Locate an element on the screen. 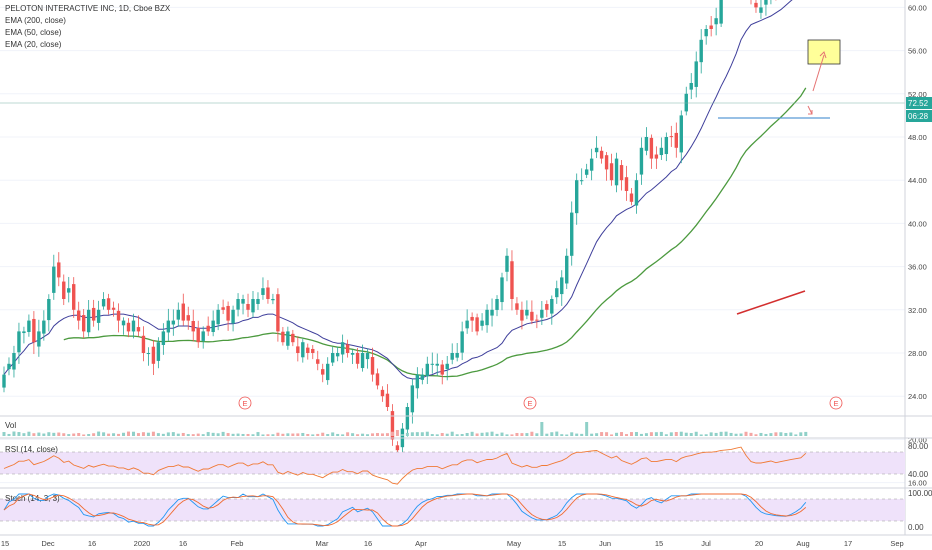 The image size is (932, 550). trendline is located at coordinates (771, 302).